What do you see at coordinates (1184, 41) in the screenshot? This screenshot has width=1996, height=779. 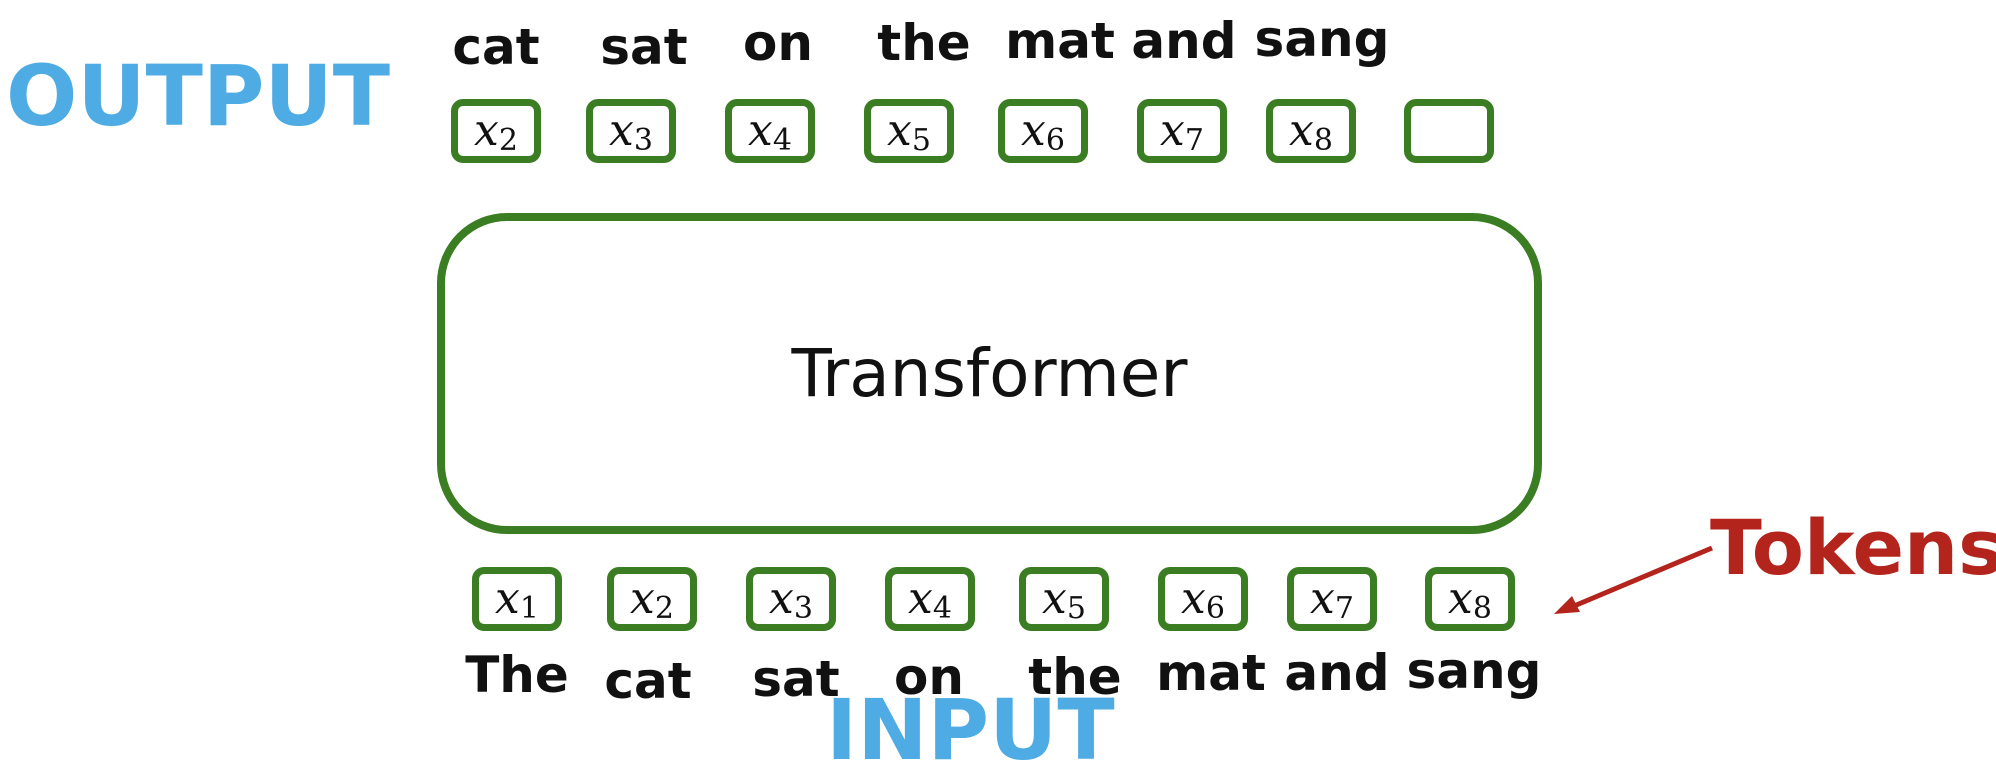 I see `output-word: and` at bounding box center [1184, 41].